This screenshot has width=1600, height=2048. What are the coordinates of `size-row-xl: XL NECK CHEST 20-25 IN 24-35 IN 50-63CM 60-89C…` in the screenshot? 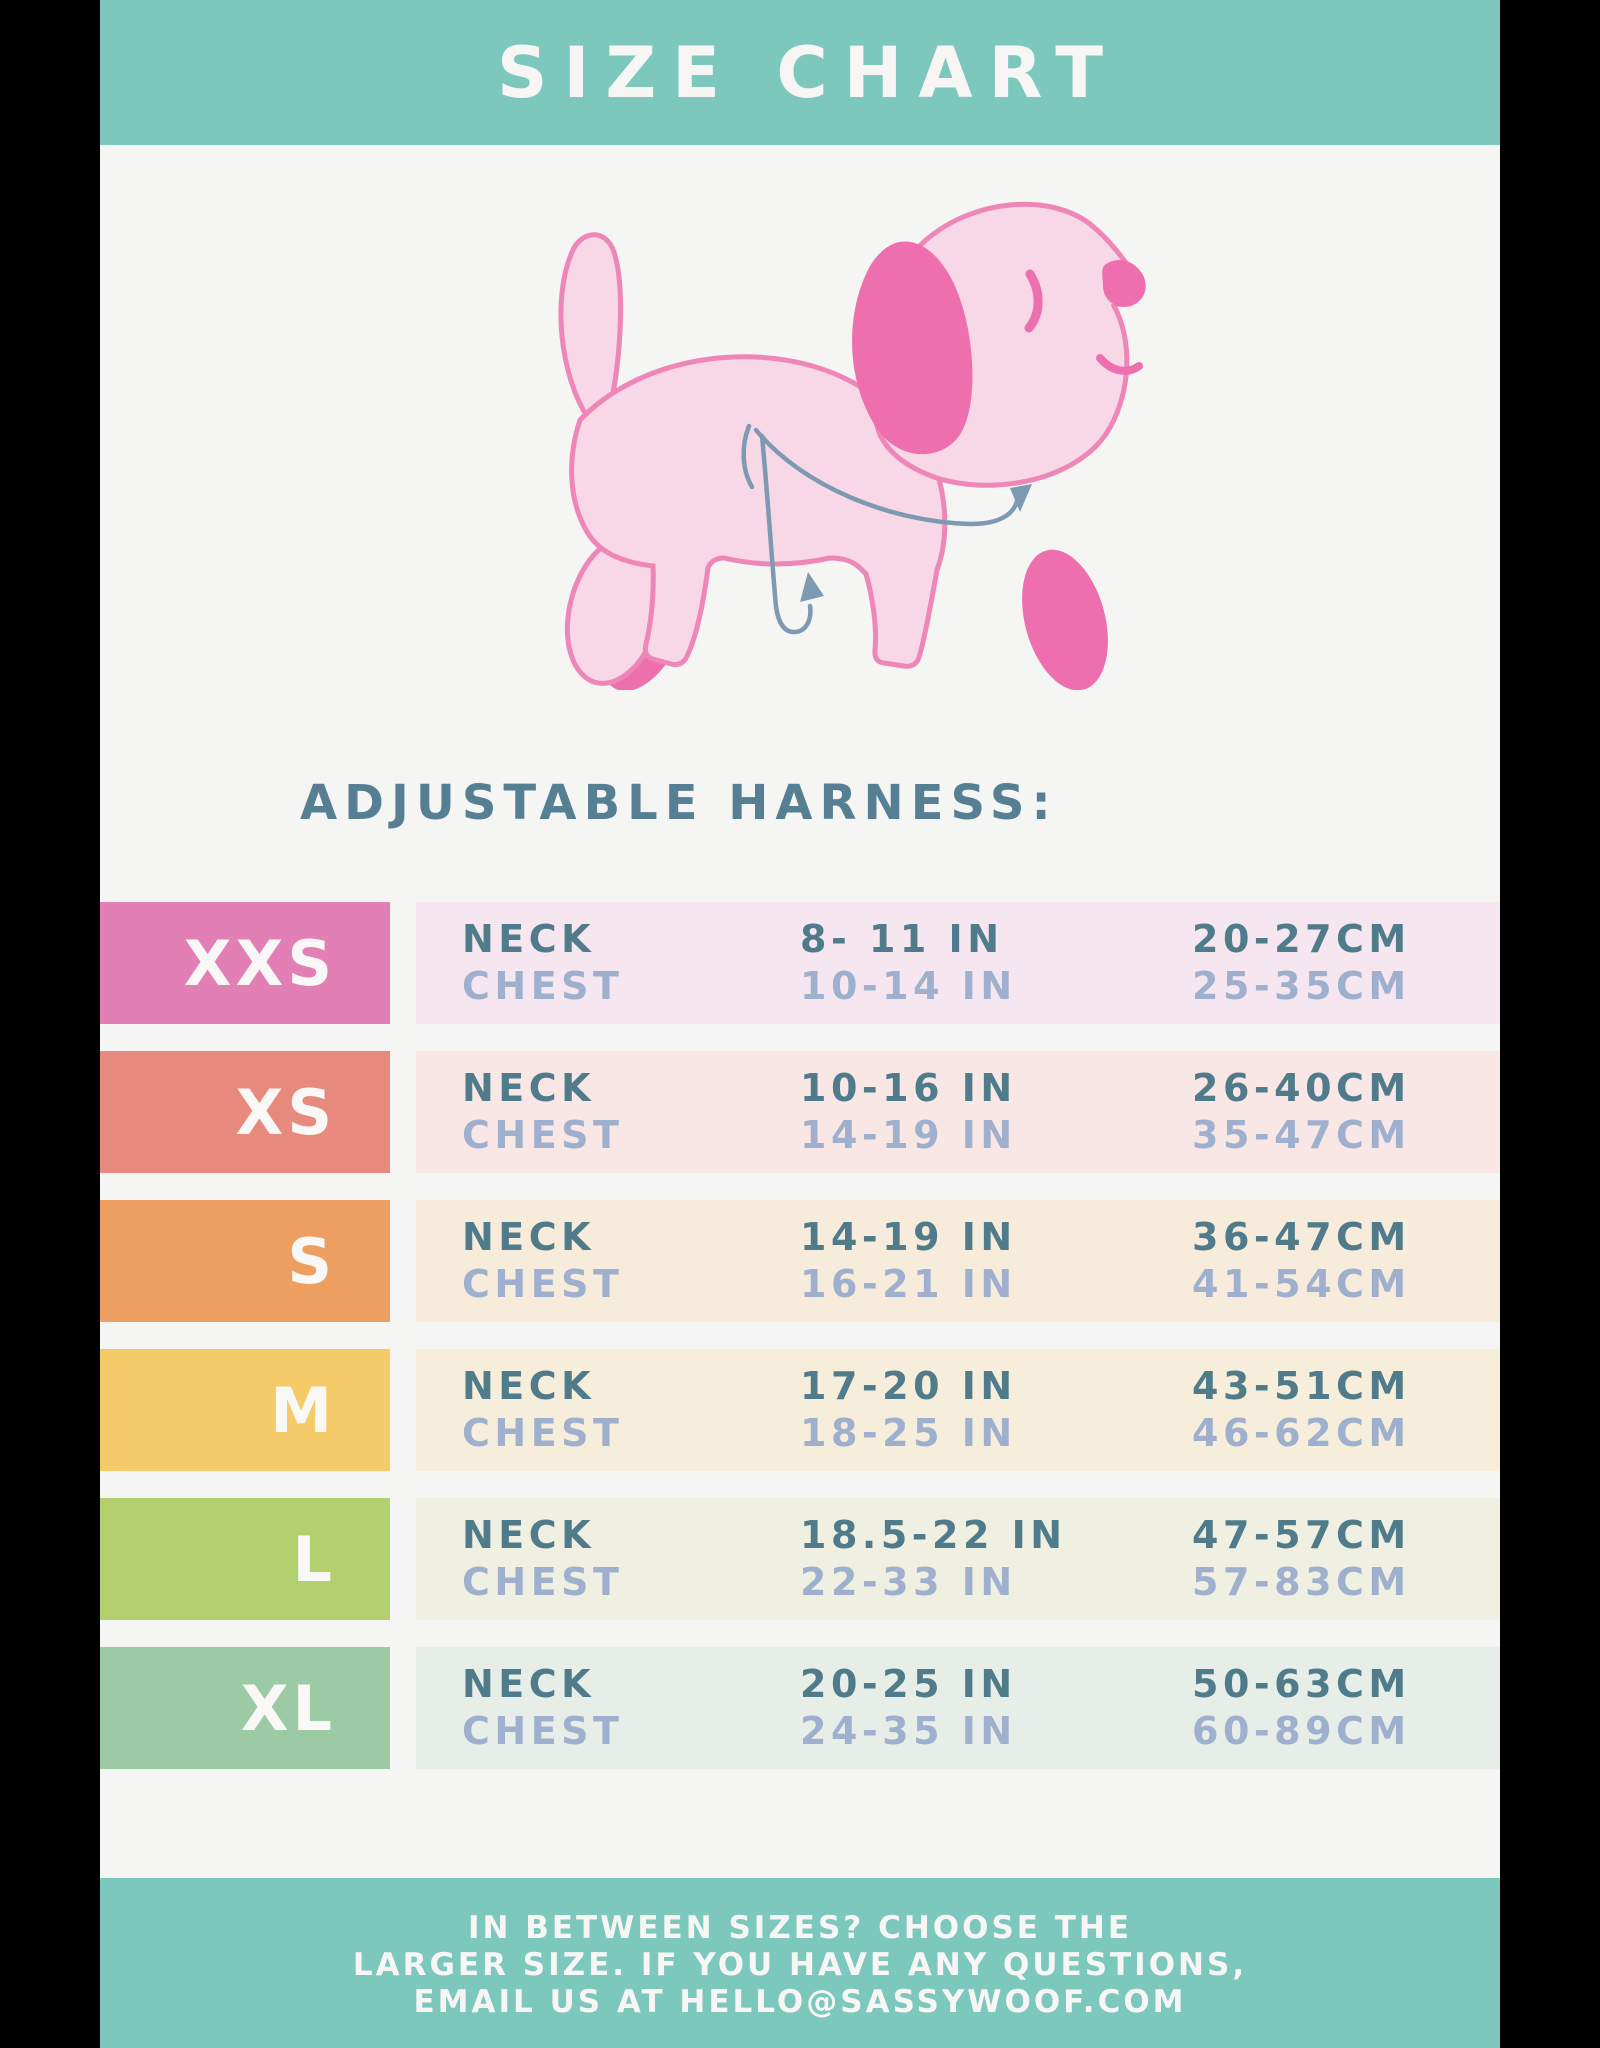 It's located at (800, 1708).